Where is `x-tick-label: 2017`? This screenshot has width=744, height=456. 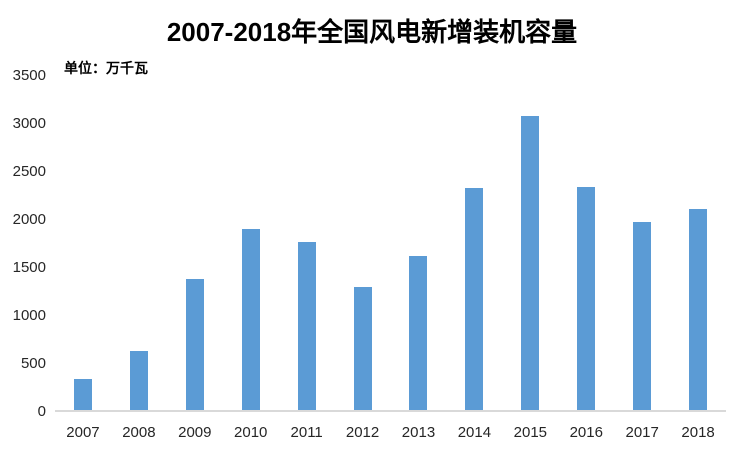
x-tick-label: 2017 is located at coordinates (642, 432).